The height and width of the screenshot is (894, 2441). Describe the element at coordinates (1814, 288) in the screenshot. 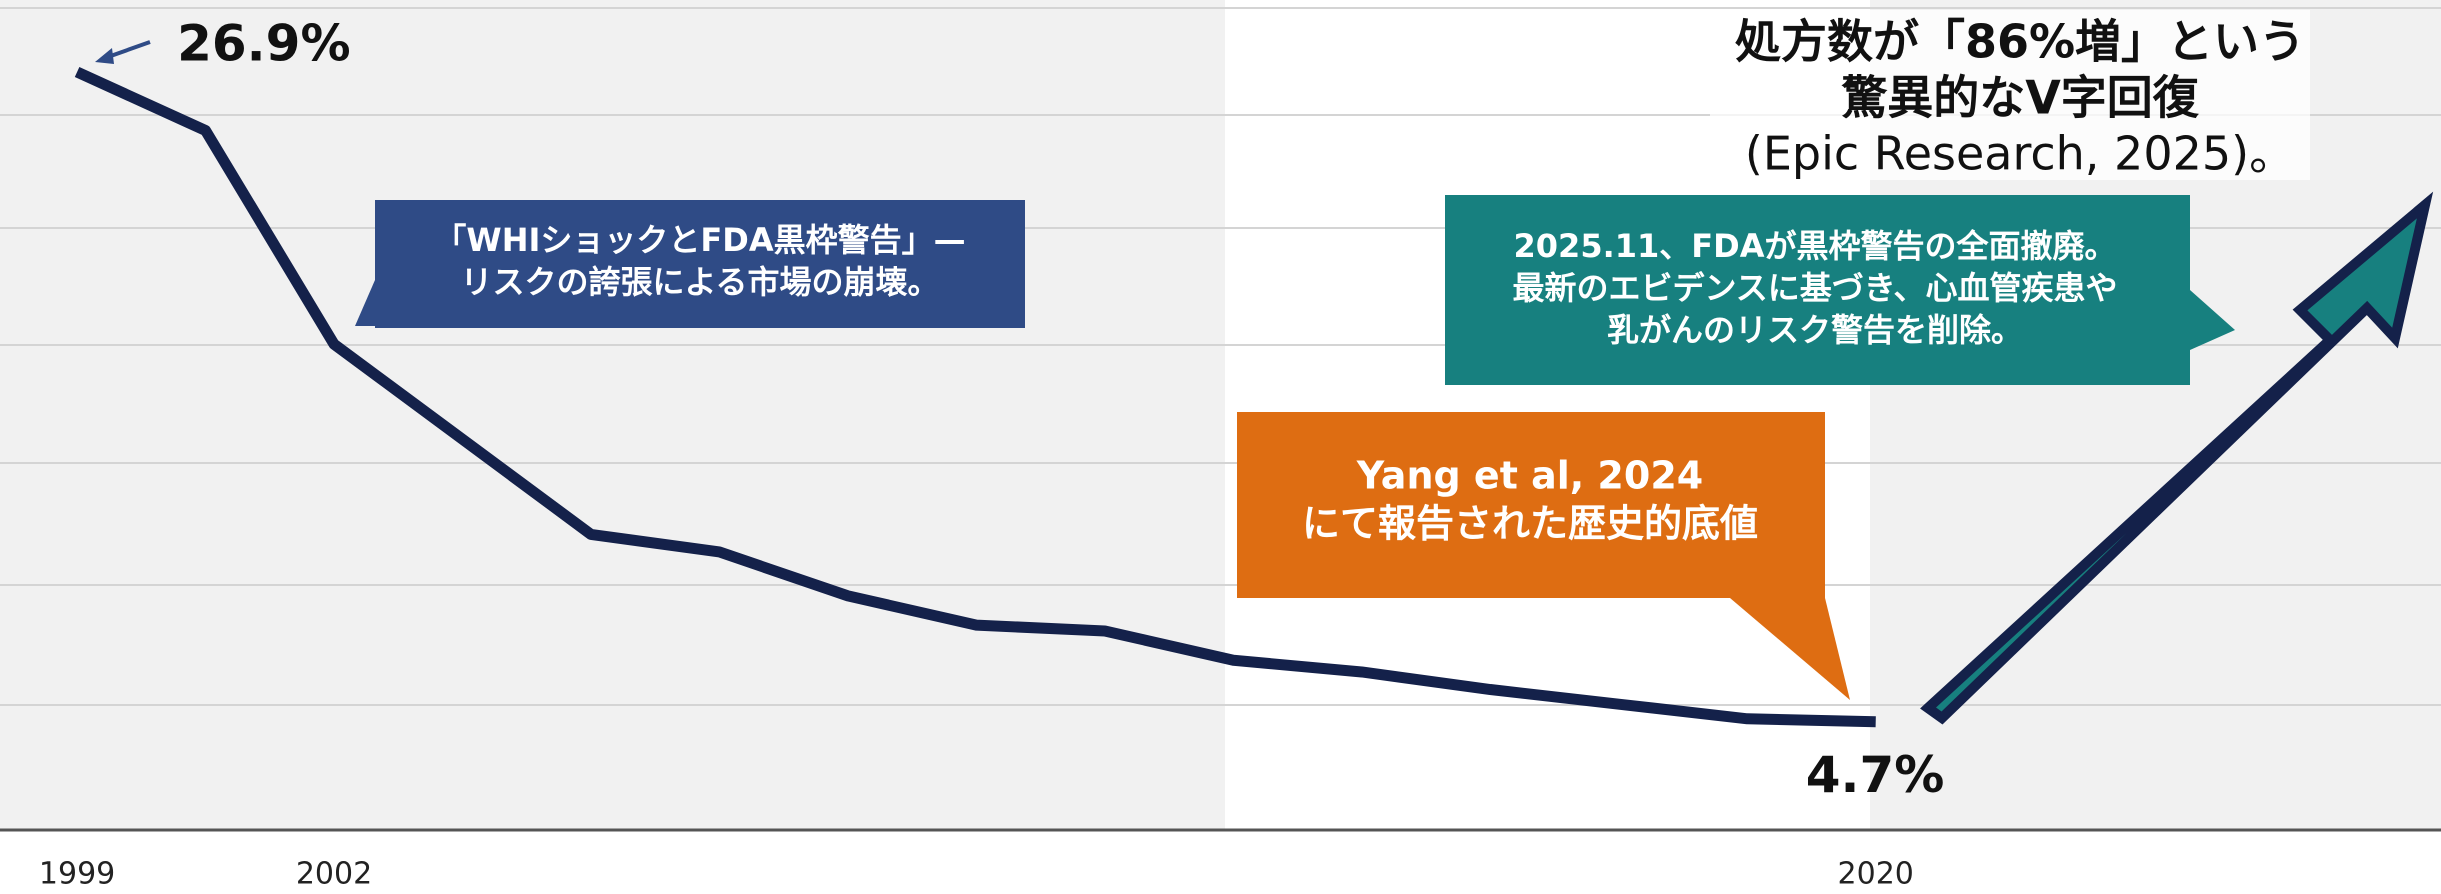

I see `callout-text: 最新のエビデンスに基づき、心血管疾患や` at that location.